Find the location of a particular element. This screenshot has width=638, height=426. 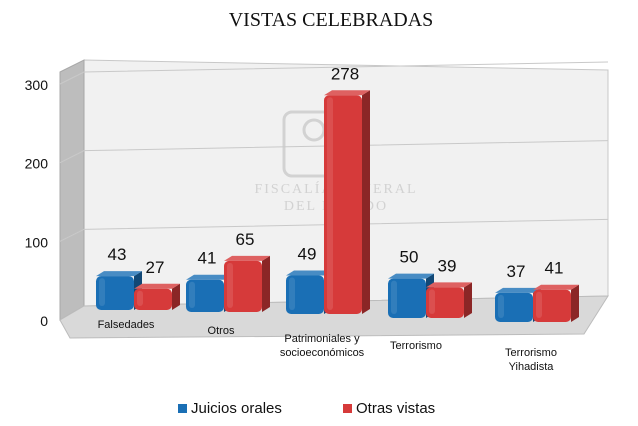

x-tick-label: Falsedades is located at coordinates (126, 325).